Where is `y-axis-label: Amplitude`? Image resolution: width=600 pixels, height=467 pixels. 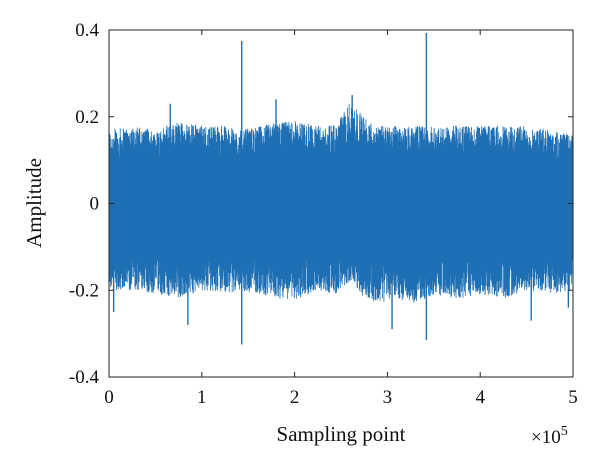 y-axis-label: Amplitude is located at coordinates (34, 203).